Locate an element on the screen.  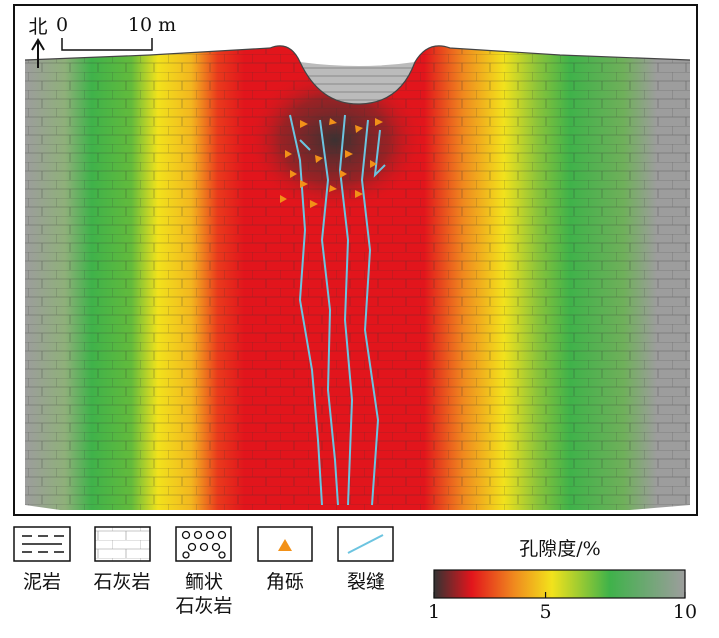
legend-label: 泥岩 is located at coordinates (42, 582).